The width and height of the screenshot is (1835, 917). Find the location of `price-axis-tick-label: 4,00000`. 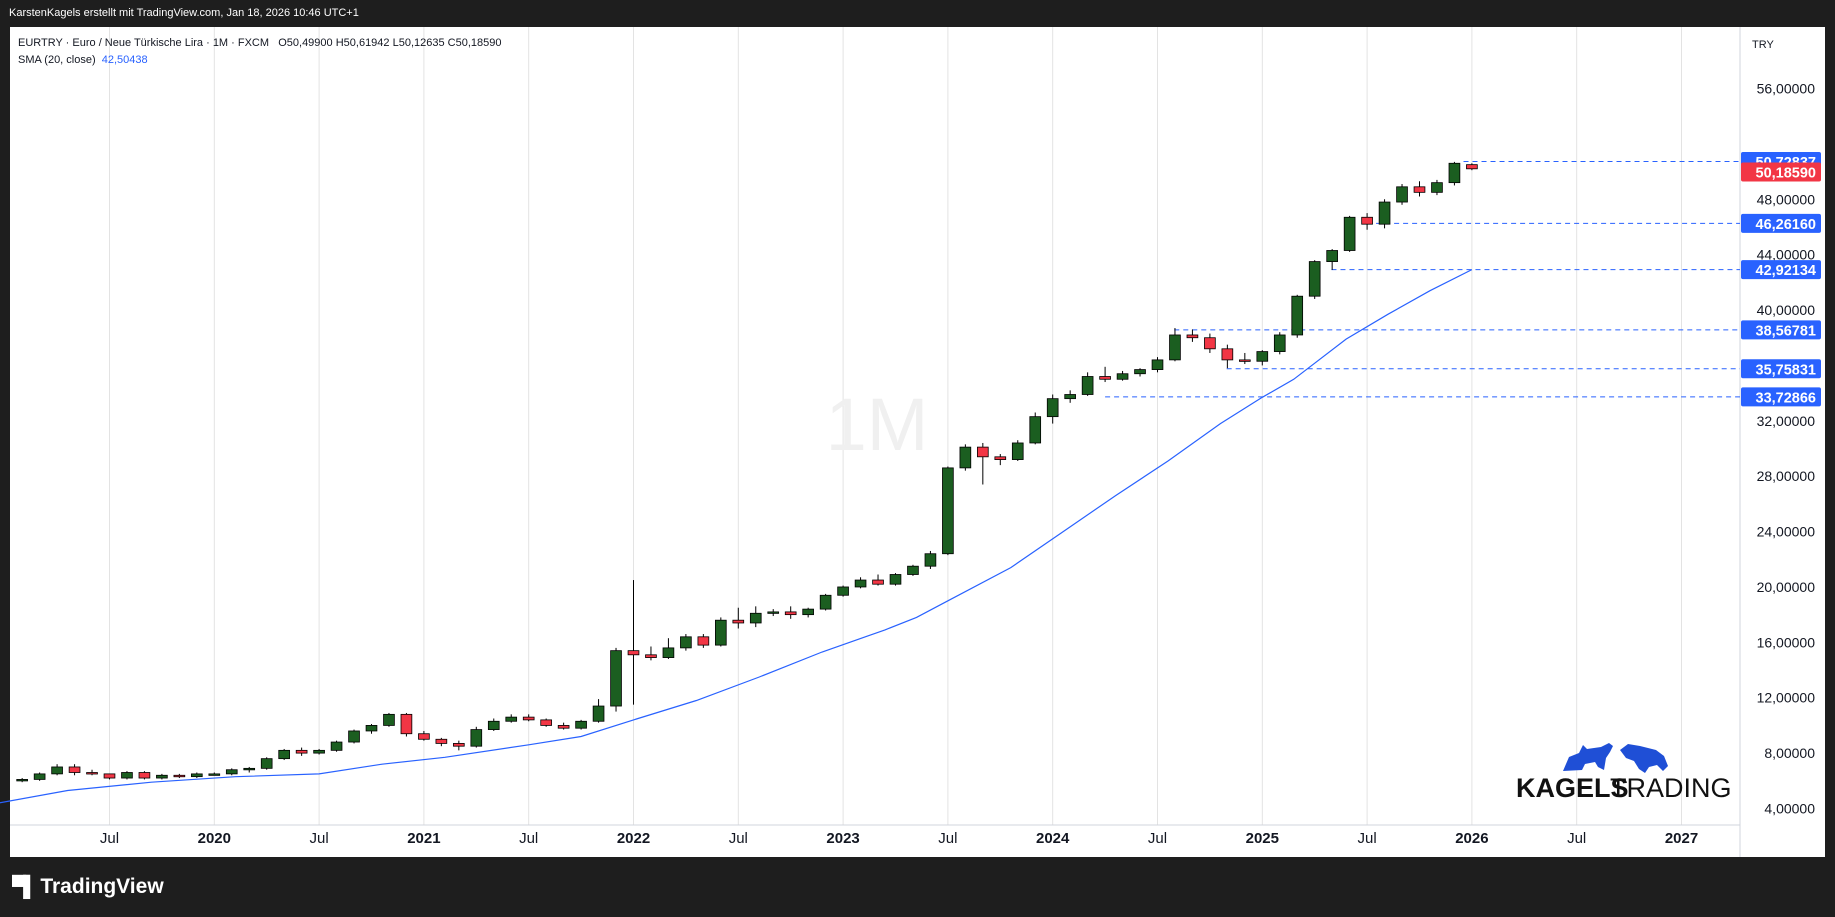

price-axis-tick-label: 4,00000 is located at coordinates (1789, 809).